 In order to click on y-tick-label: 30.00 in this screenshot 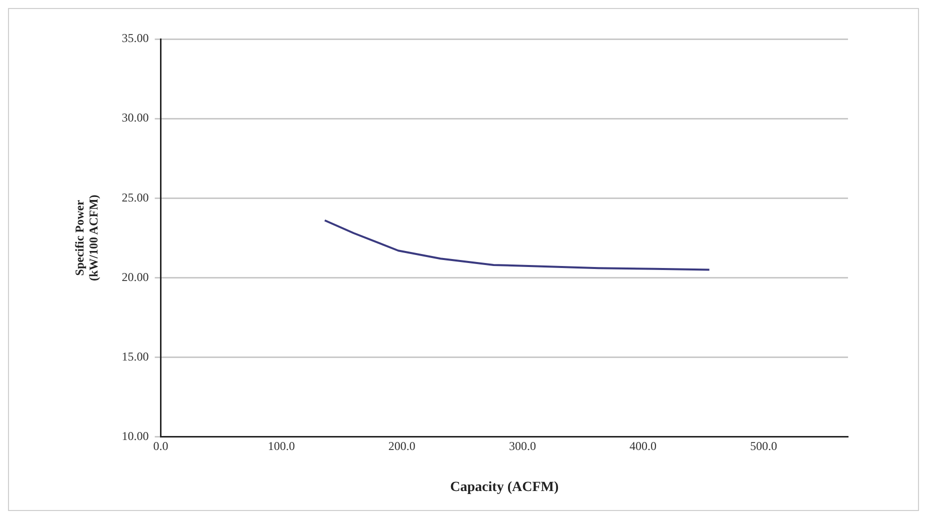, I will do `click(135, 117)`.